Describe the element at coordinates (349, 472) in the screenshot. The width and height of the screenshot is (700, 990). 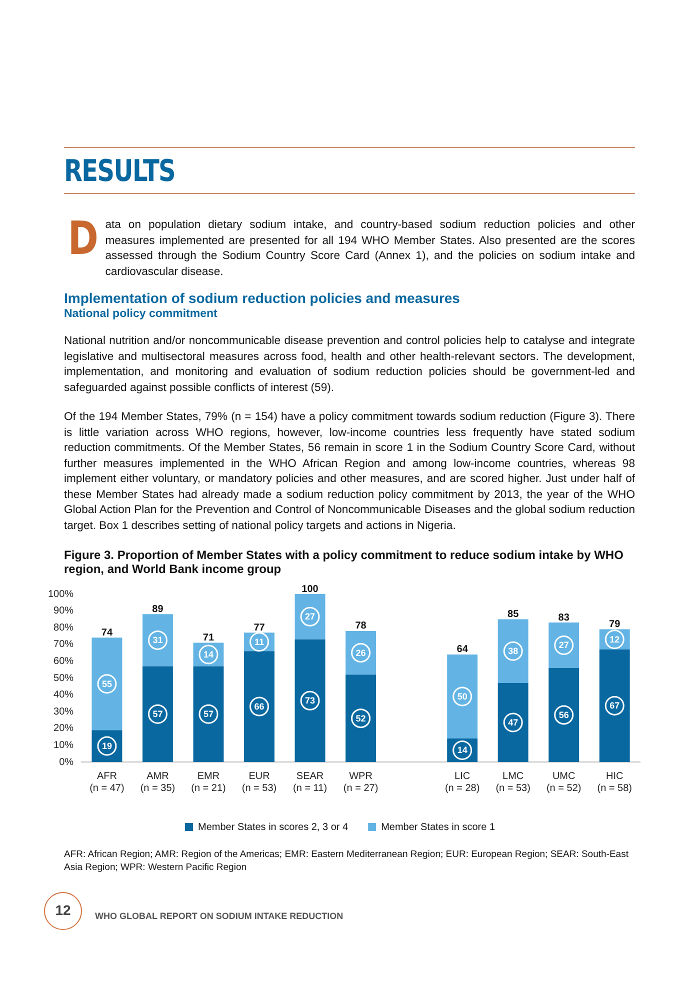
I see `text: Of the 194 Member States, 79% (n = 154) have a policy commitment towards sodium reduction (Figure 3). There is little variation across WHO regions, however, low-income countries less frequently have stated sodium reduction commitments. Of the Member States, 56 remain in score 1 in the Sodium Country Score Card, without further measures implemented in the WHO African Region and among low-income countries, whereas 98 implement either voluntary, or mandatory policies and other measures, and are scored higher. Just under half of these Member States had already made a sodium reduction policy commitment by 2013, the year of the WHO Global Action Plan for the Prevention and Control of Noncommunicable Diseases and the global sodium reduction target. Box 1 describes setting of national policy targets and actions in Nigeria.` at that location.